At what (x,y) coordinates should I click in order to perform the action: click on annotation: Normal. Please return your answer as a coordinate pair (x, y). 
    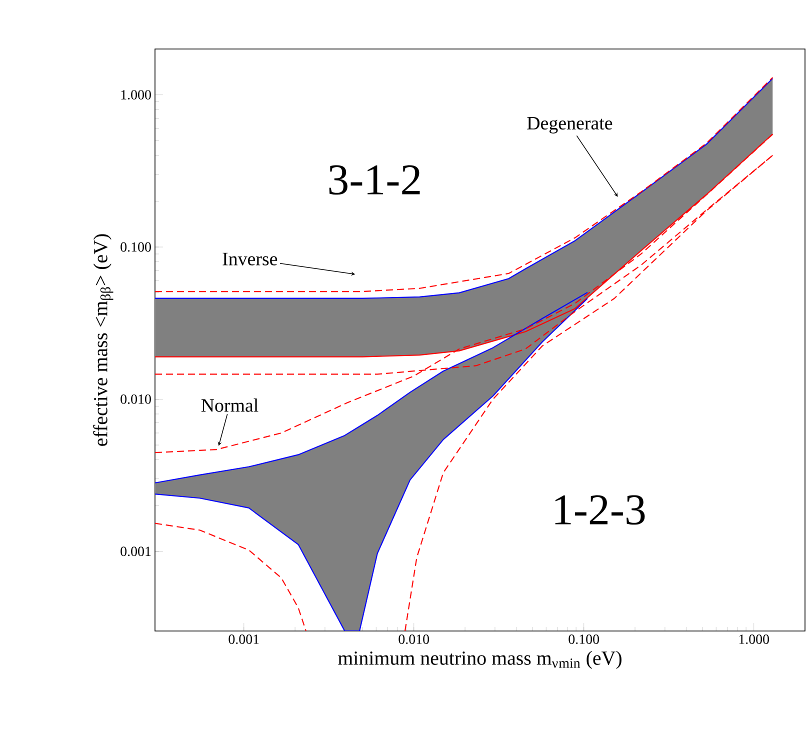
    Looking at the image, I should click on (229, 405).